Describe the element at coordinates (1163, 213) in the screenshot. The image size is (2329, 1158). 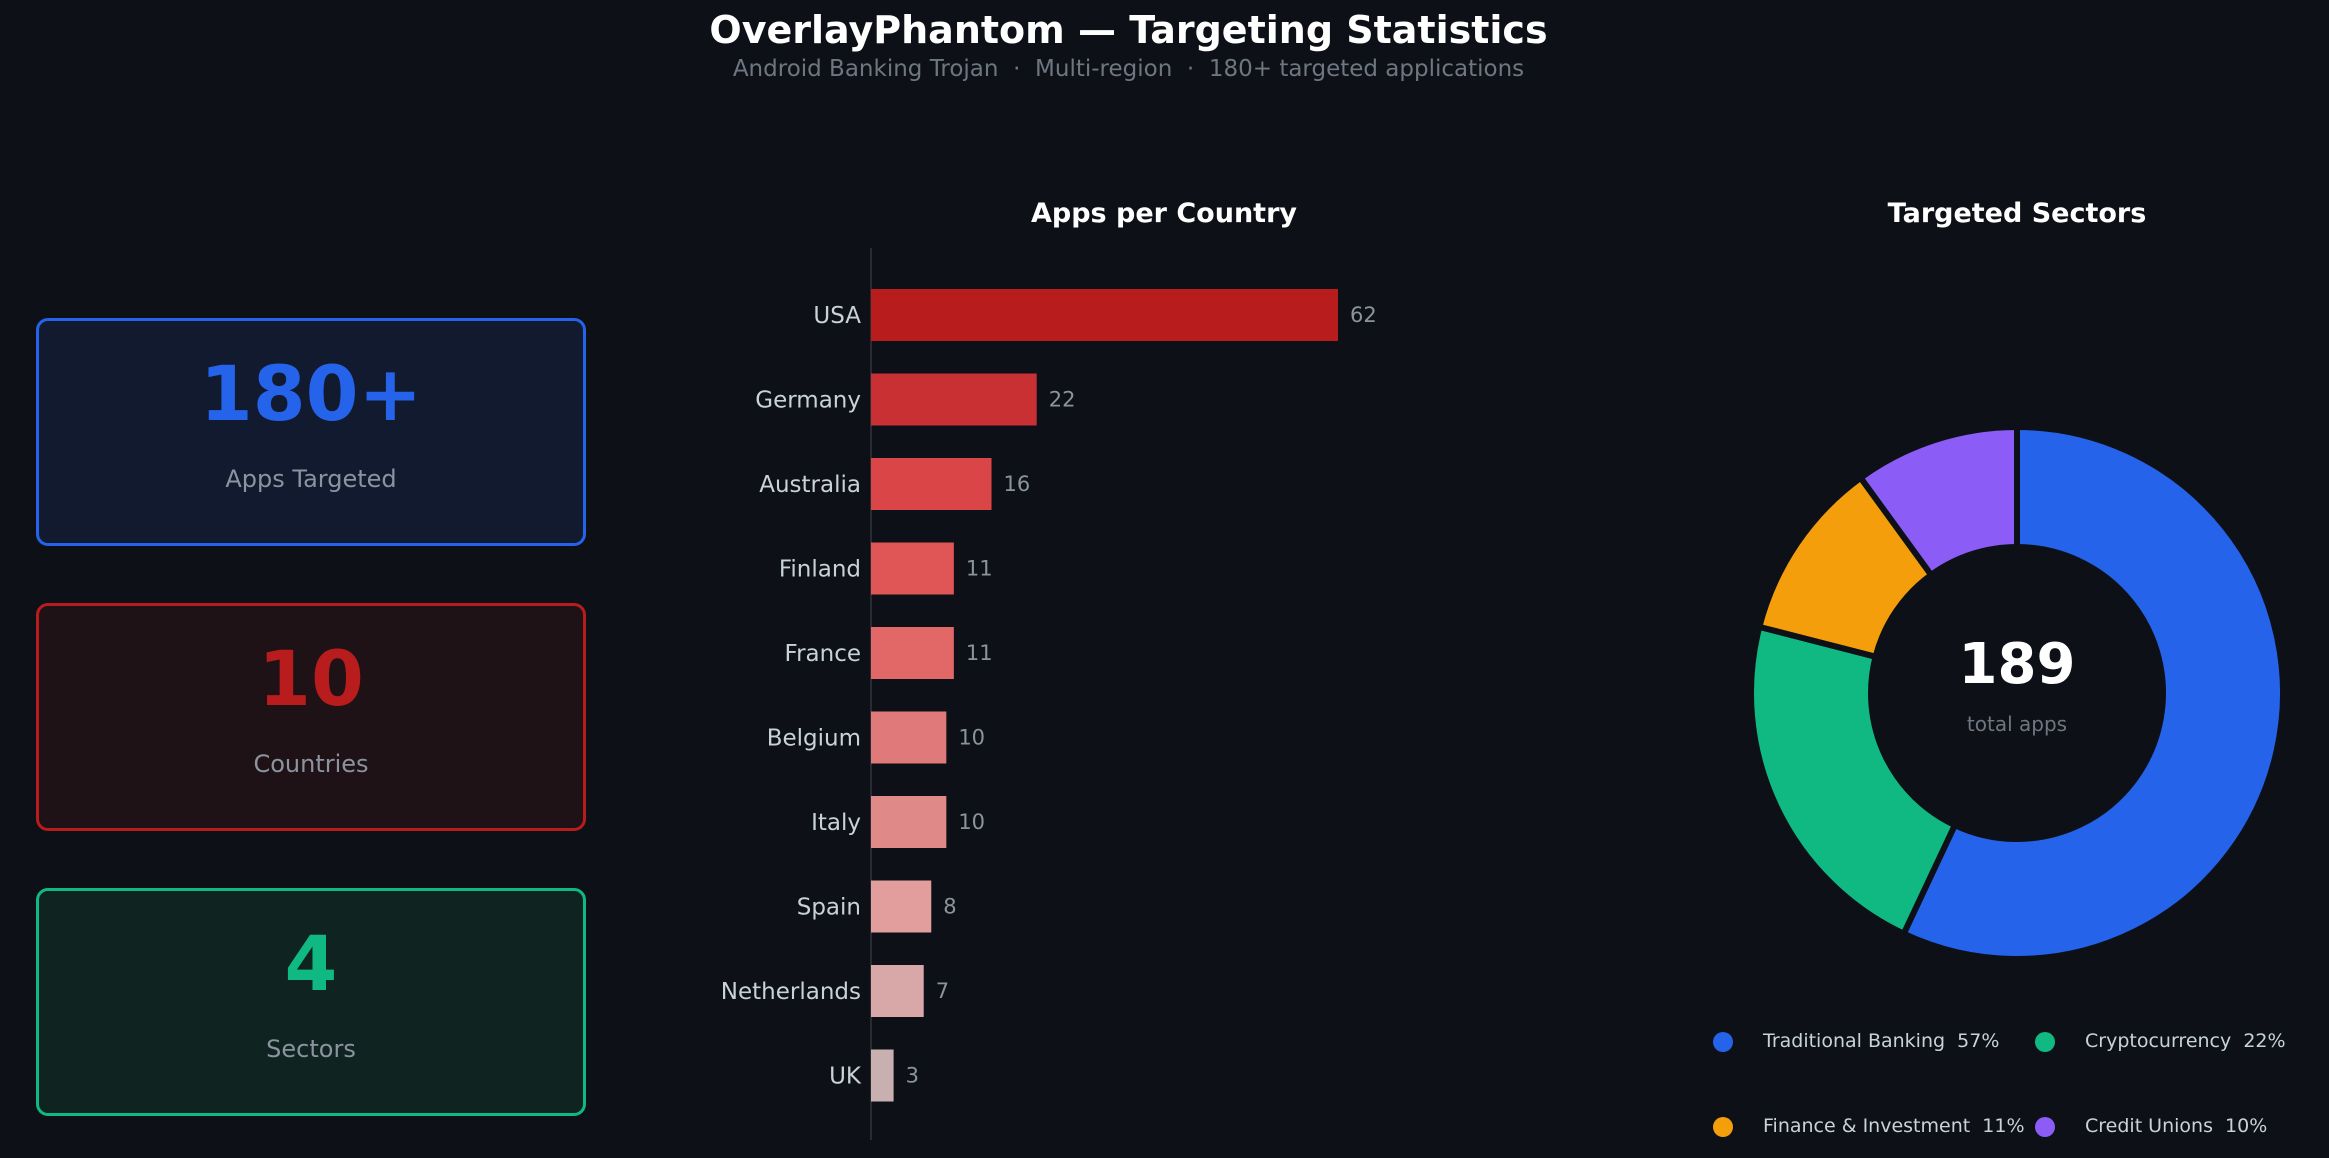
I see `bar-chart-title: Apps per Country` at that location.